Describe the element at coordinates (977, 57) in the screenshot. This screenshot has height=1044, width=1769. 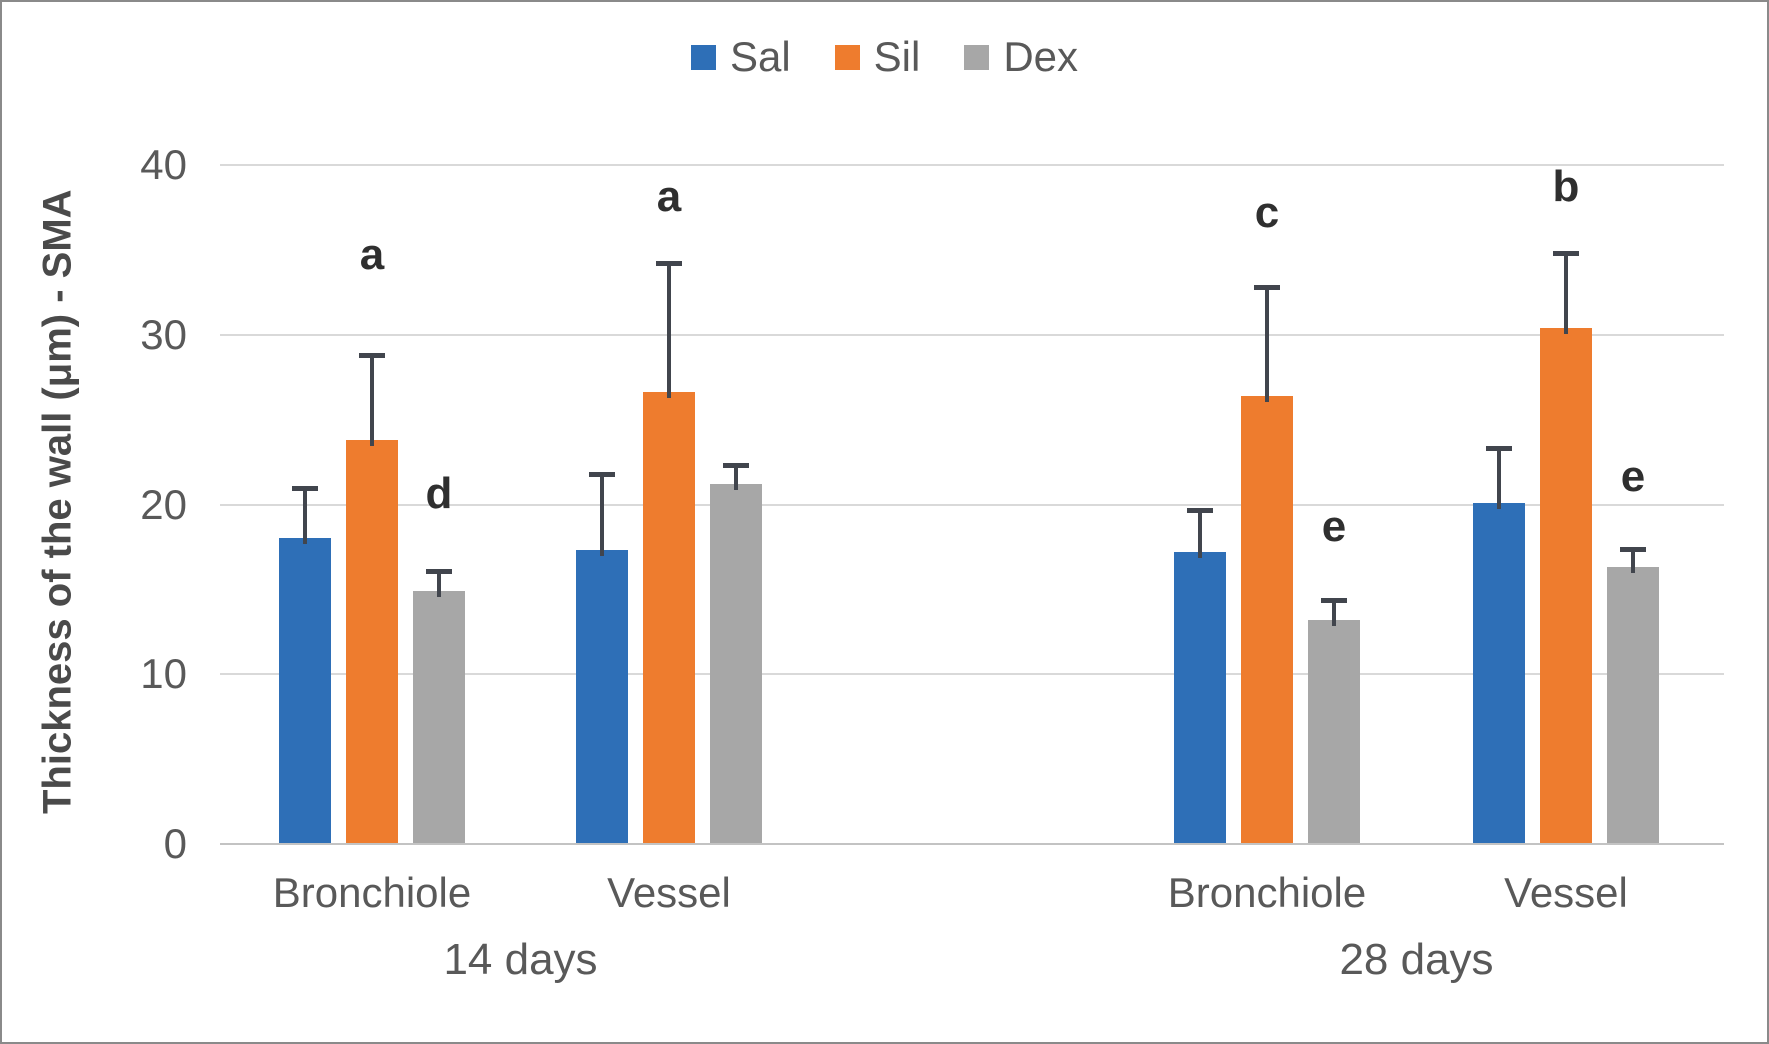
I see `legend-swatch-dex` at that location.